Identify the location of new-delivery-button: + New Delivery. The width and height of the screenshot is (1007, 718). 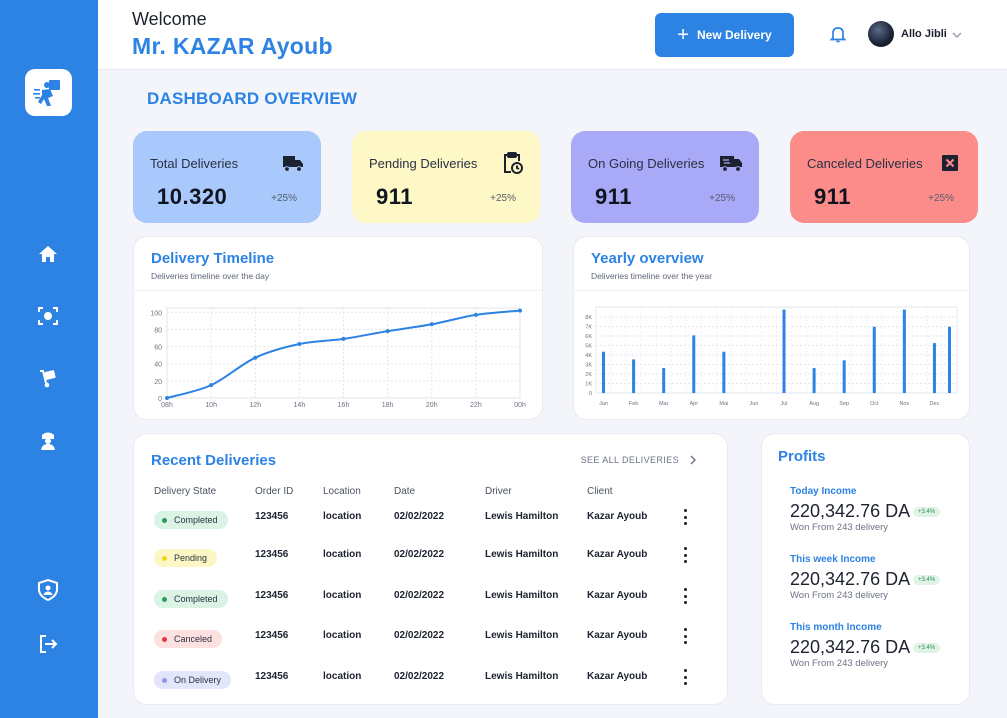
(724, 35).